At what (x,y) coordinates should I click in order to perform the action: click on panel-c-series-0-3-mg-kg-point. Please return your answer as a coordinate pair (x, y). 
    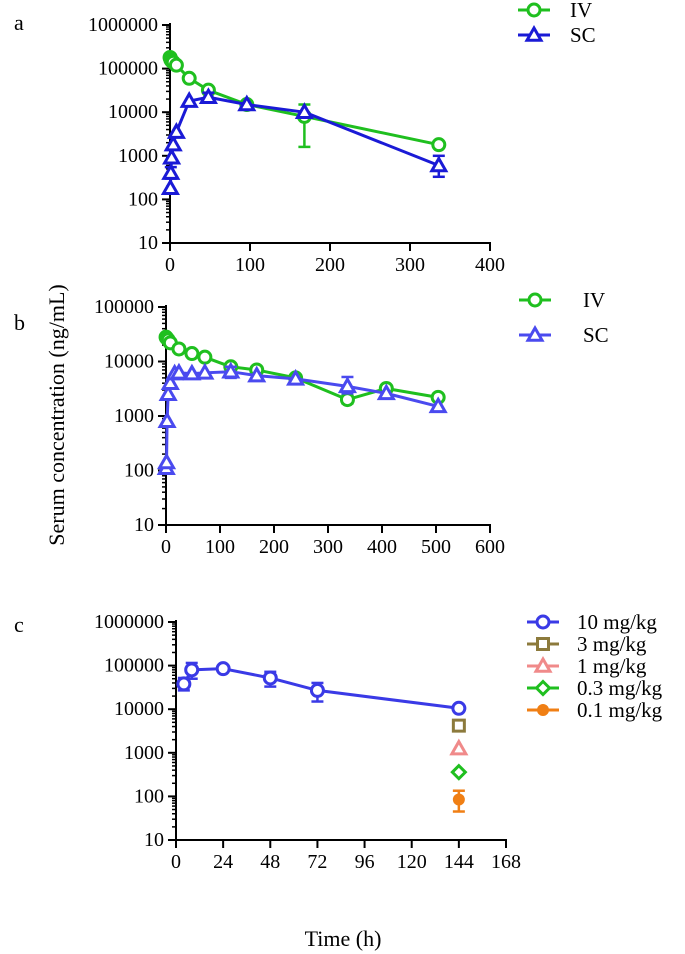
    Looking at the image, I should click on (459, 772).